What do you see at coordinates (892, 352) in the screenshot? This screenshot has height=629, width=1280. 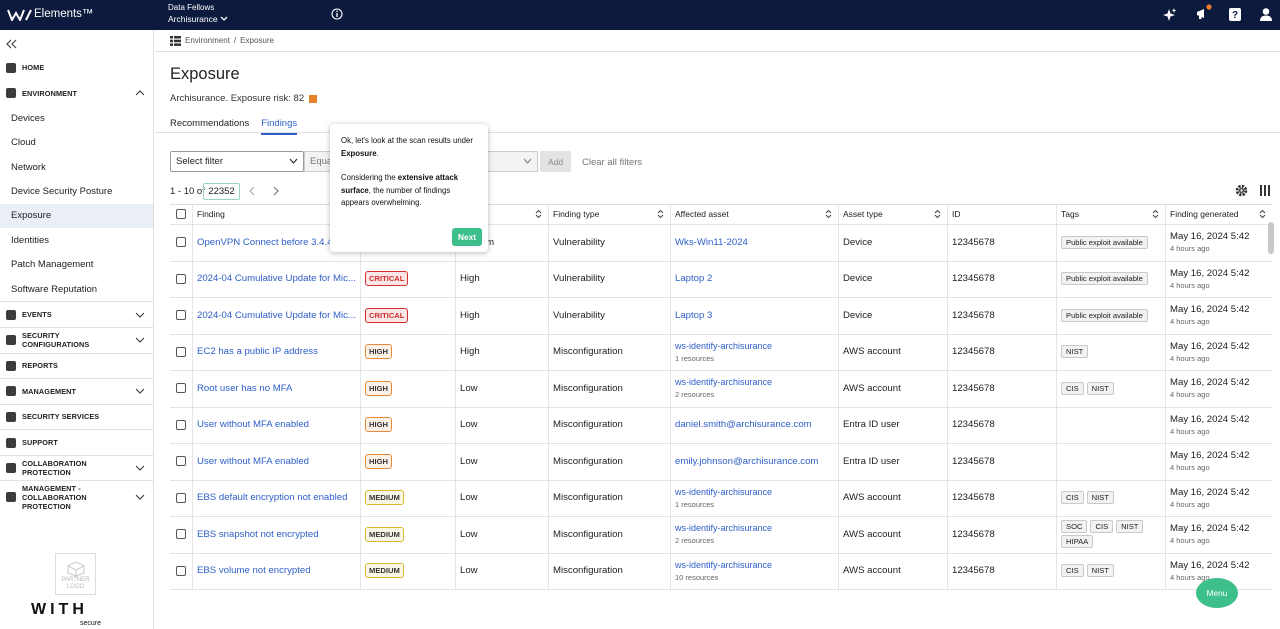 I see `asset-type-cell: AWS account` at bounding box center [892, 352].